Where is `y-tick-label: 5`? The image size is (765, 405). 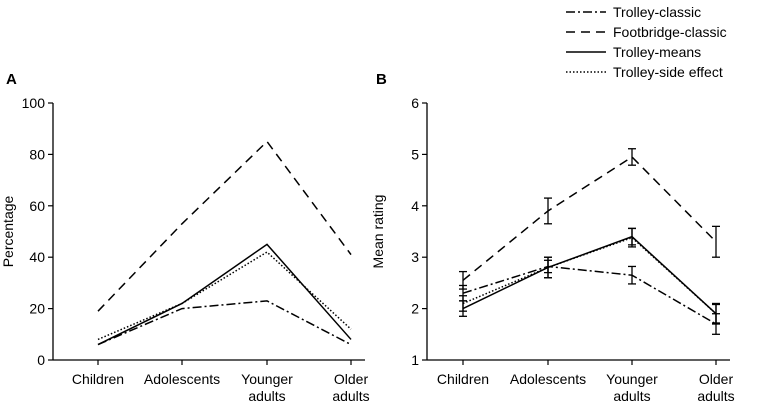 y-tick-label: 5 is located at coordinates (415, 154).